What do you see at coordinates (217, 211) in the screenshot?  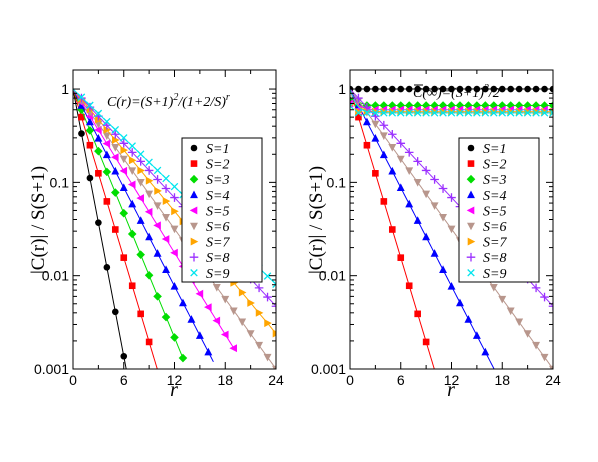 I see `legend-label-s5: S=5` at bounding box center [217, 211].